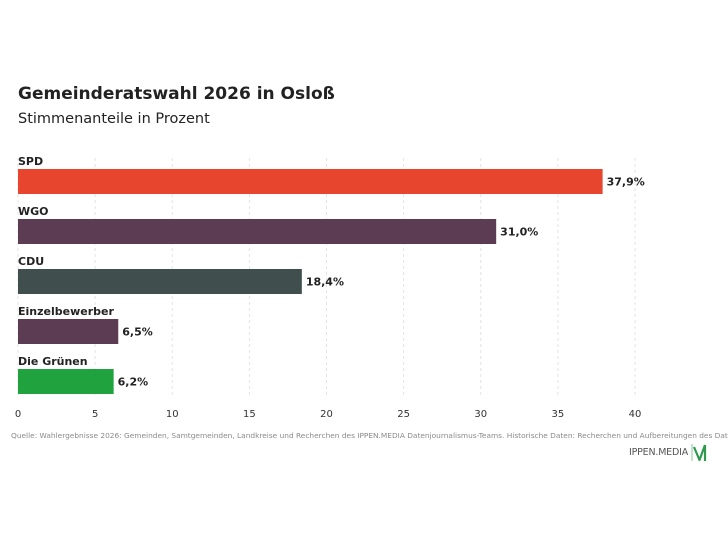  Describe the element at coordinates (699, 453) in the screenshot. I see `ippen-m-logo-icon` at that location.